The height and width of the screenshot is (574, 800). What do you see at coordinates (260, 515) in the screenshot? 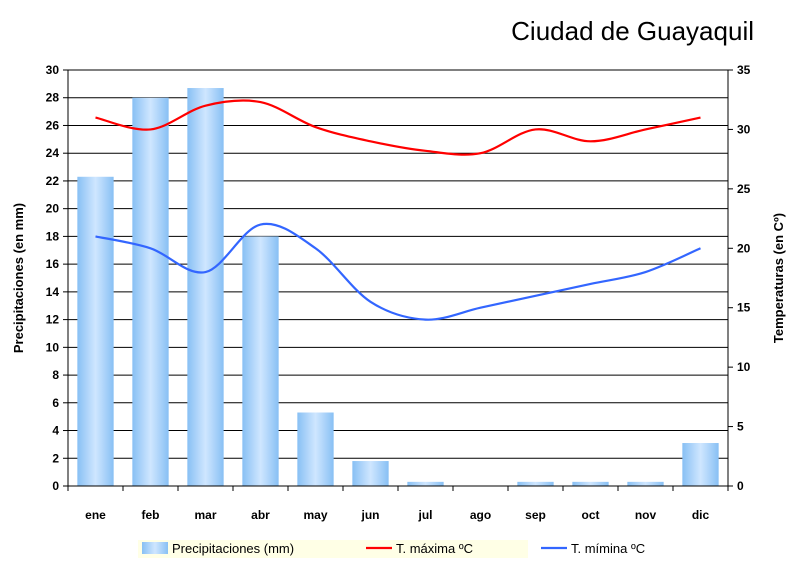
I see `x-tick-label-abr: abr` at bounding box center [260, 515].